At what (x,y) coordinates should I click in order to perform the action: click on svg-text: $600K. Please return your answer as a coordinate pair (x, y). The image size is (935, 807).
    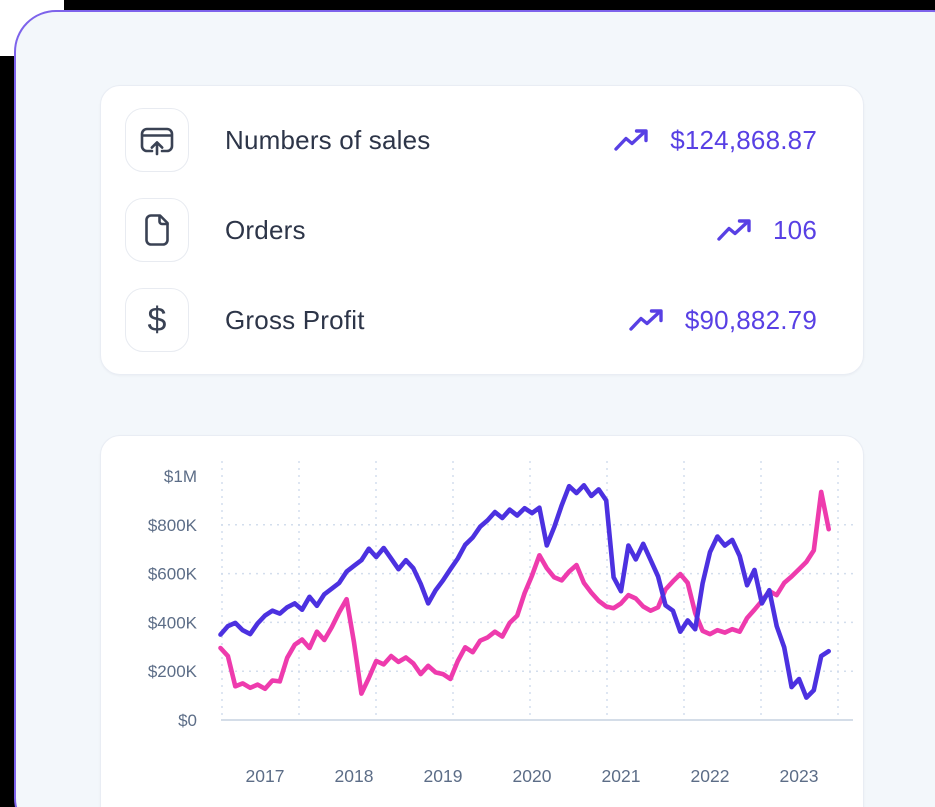
    Looking at the image, I should click on (173, 574).